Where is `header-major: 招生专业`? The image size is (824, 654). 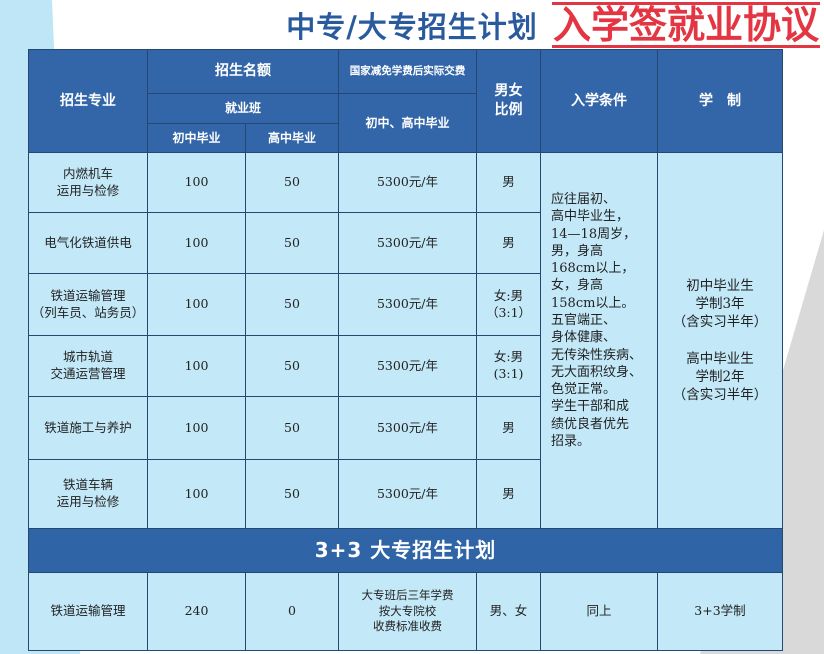
header-major: 招生专业 is located at coordinates (88, 101).